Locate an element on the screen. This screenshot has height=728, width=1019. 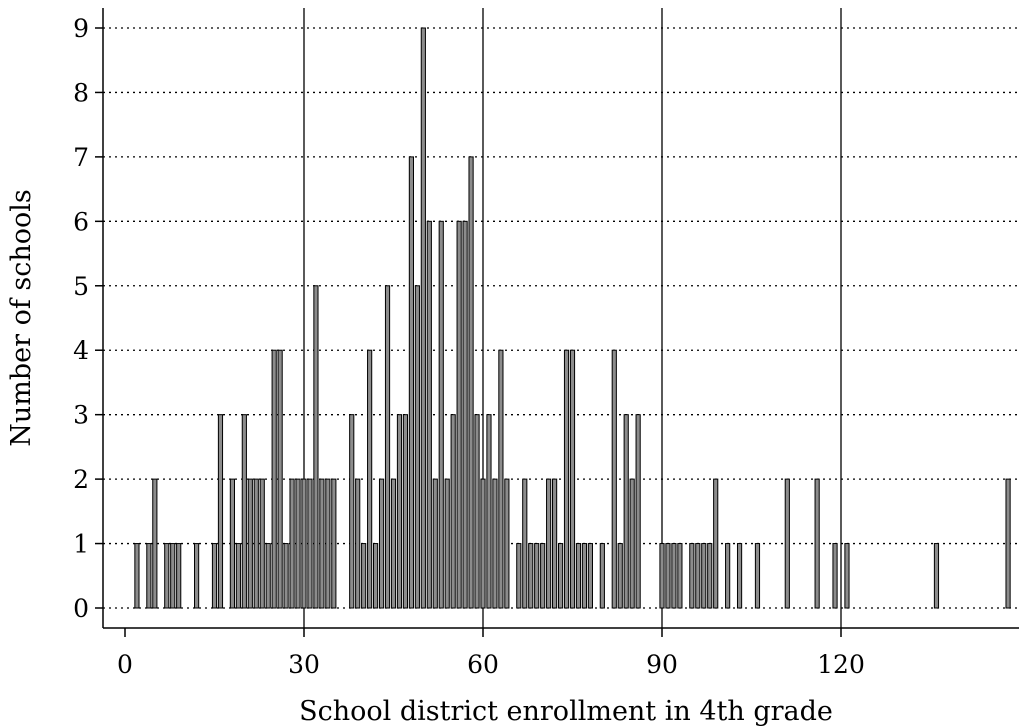
y-tick-label: 2 is located at coordinates (81, 479).